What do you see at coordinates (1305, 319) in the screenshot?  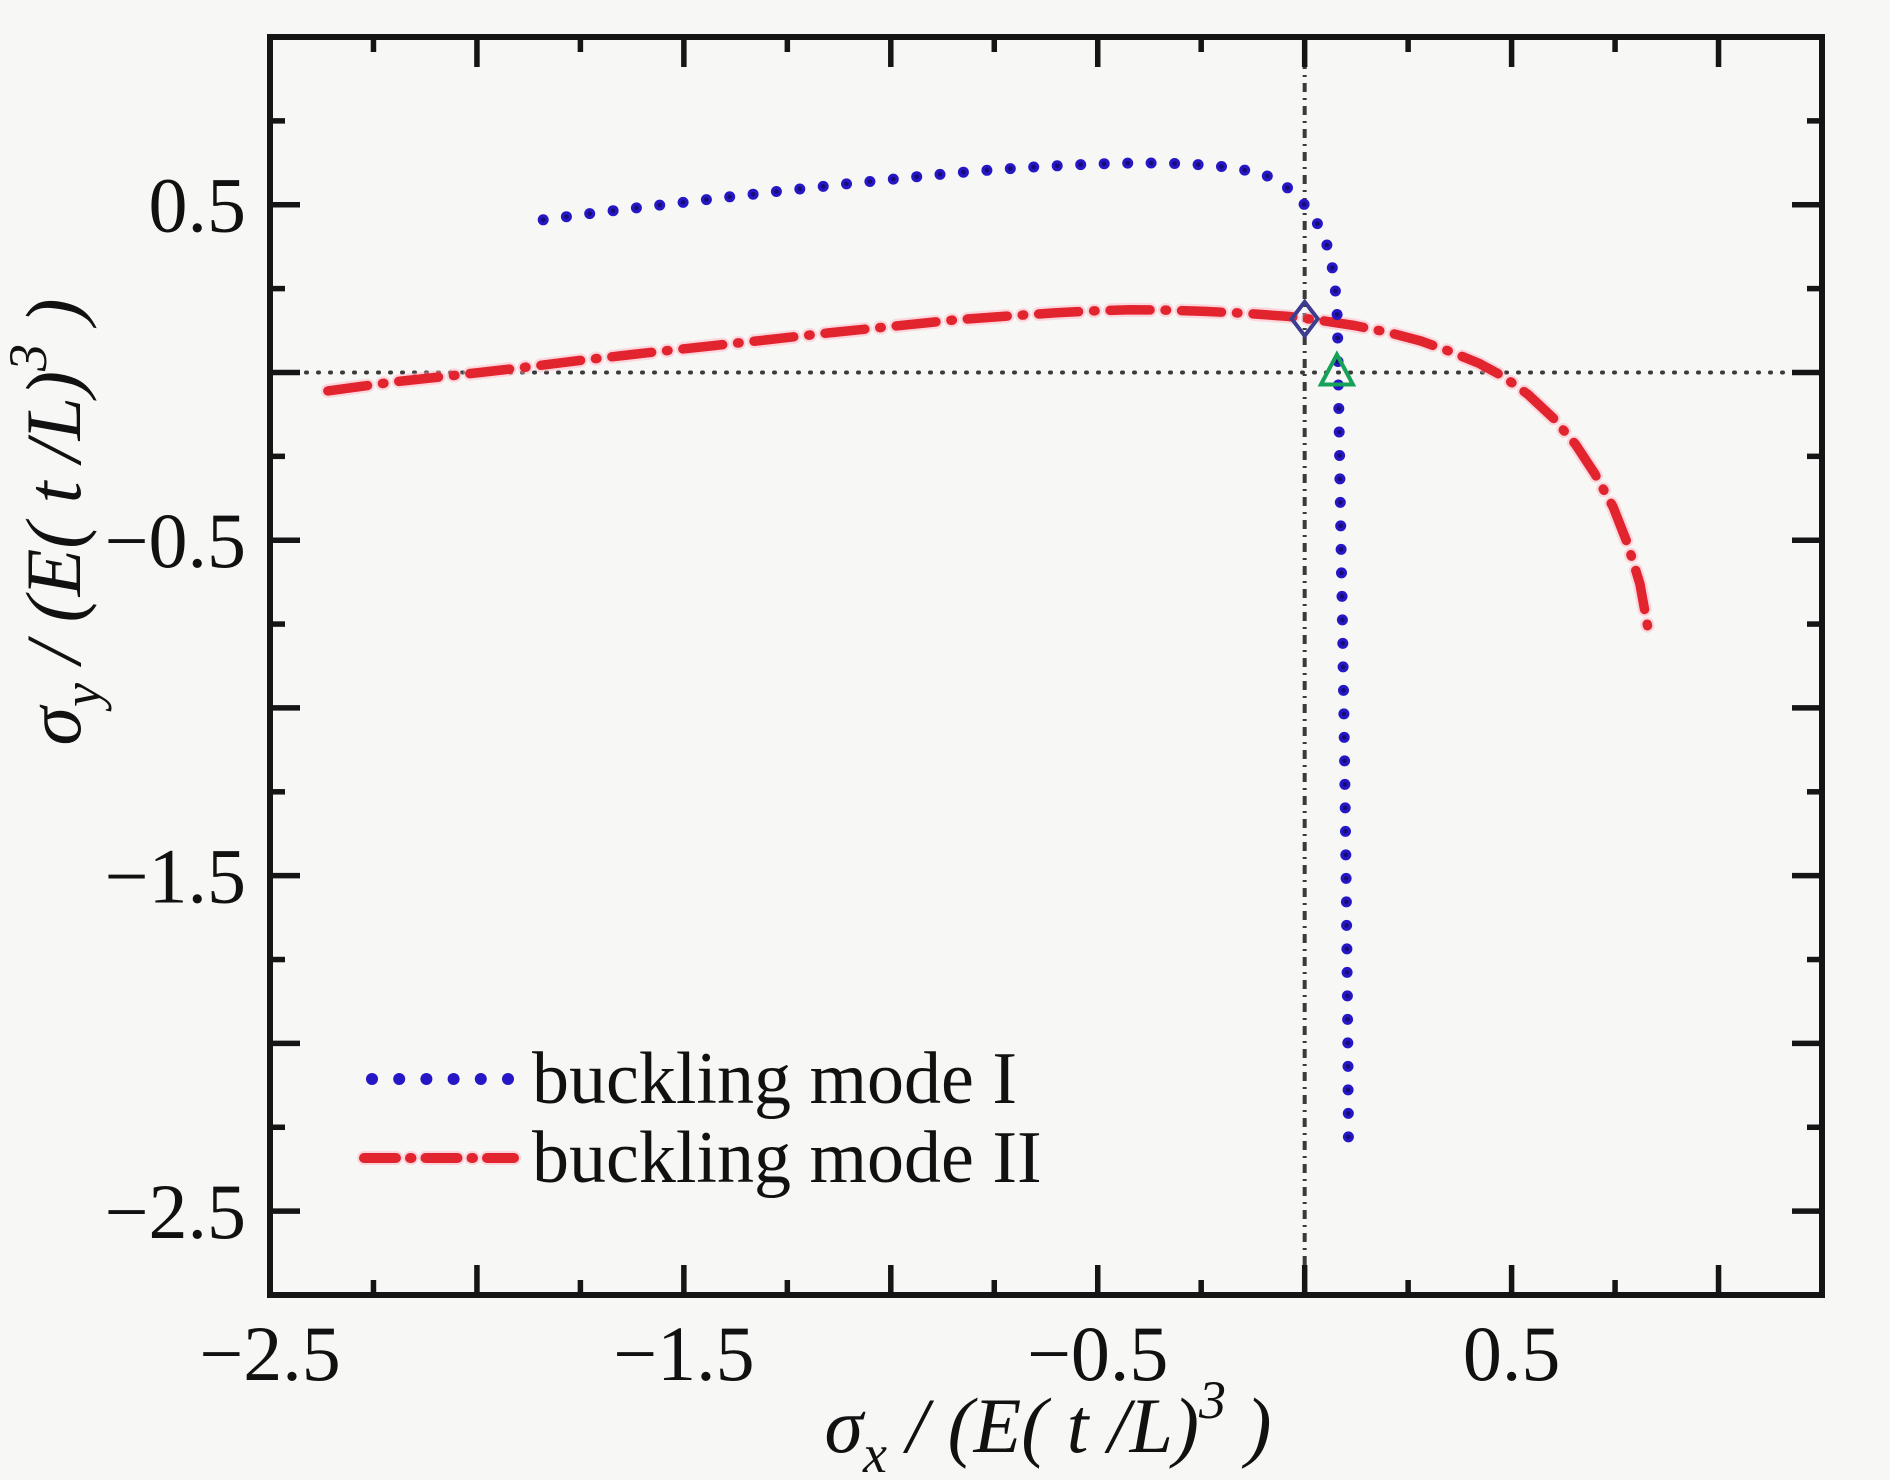 I see `diamond-marker` at bounding box center [1305, 319].